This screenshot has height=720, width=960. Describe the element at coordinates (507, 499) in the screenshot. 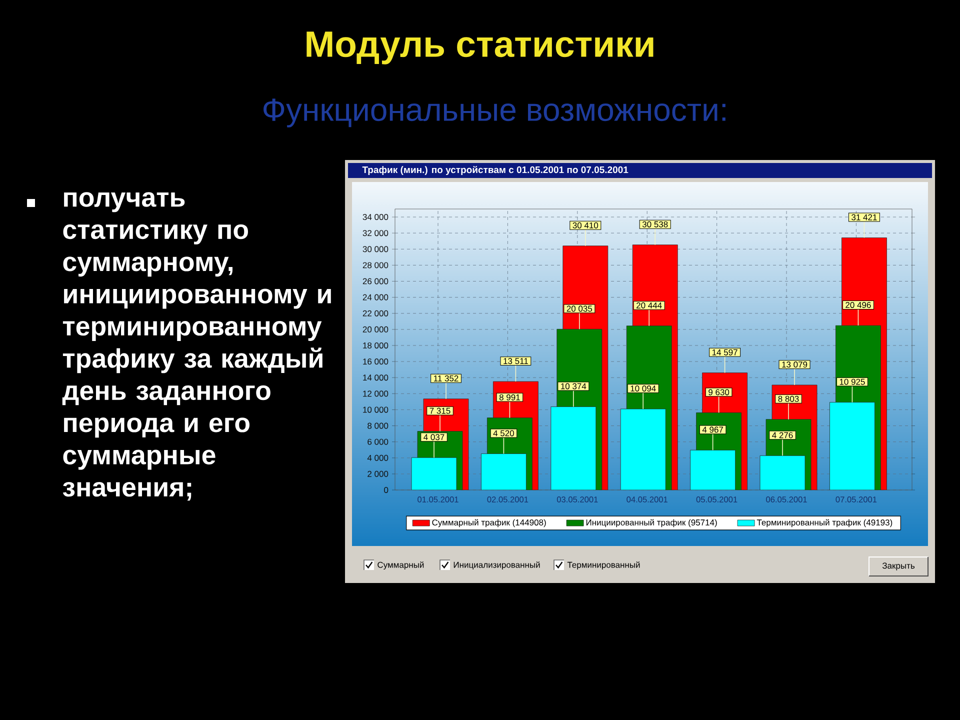

I see `x-tick-label: 02.05.2001` at that location.